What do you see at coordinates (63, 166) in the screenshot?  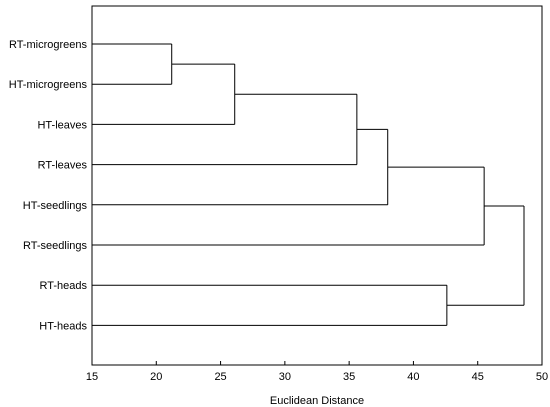 I see `leaf-label: RT-leaves` at bounding box center [63, 166].